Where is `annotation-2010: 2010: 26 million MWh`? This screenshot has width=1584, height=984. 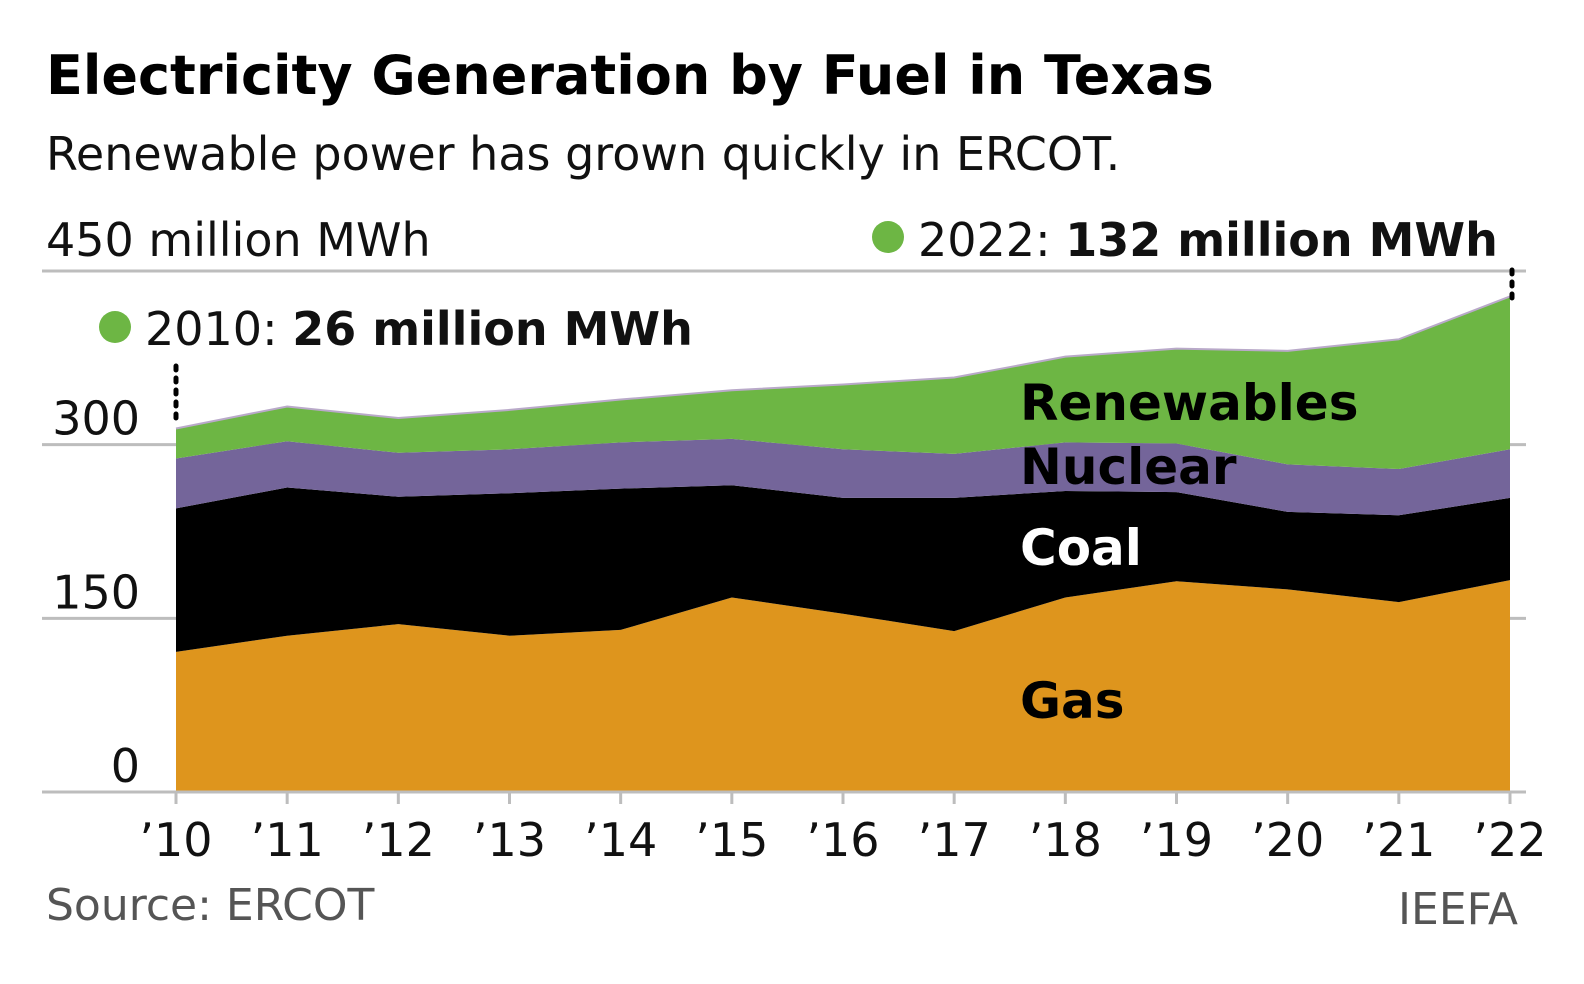
annotation-2010: 2010: 26 million MWh is located at coordinates (396, 361).